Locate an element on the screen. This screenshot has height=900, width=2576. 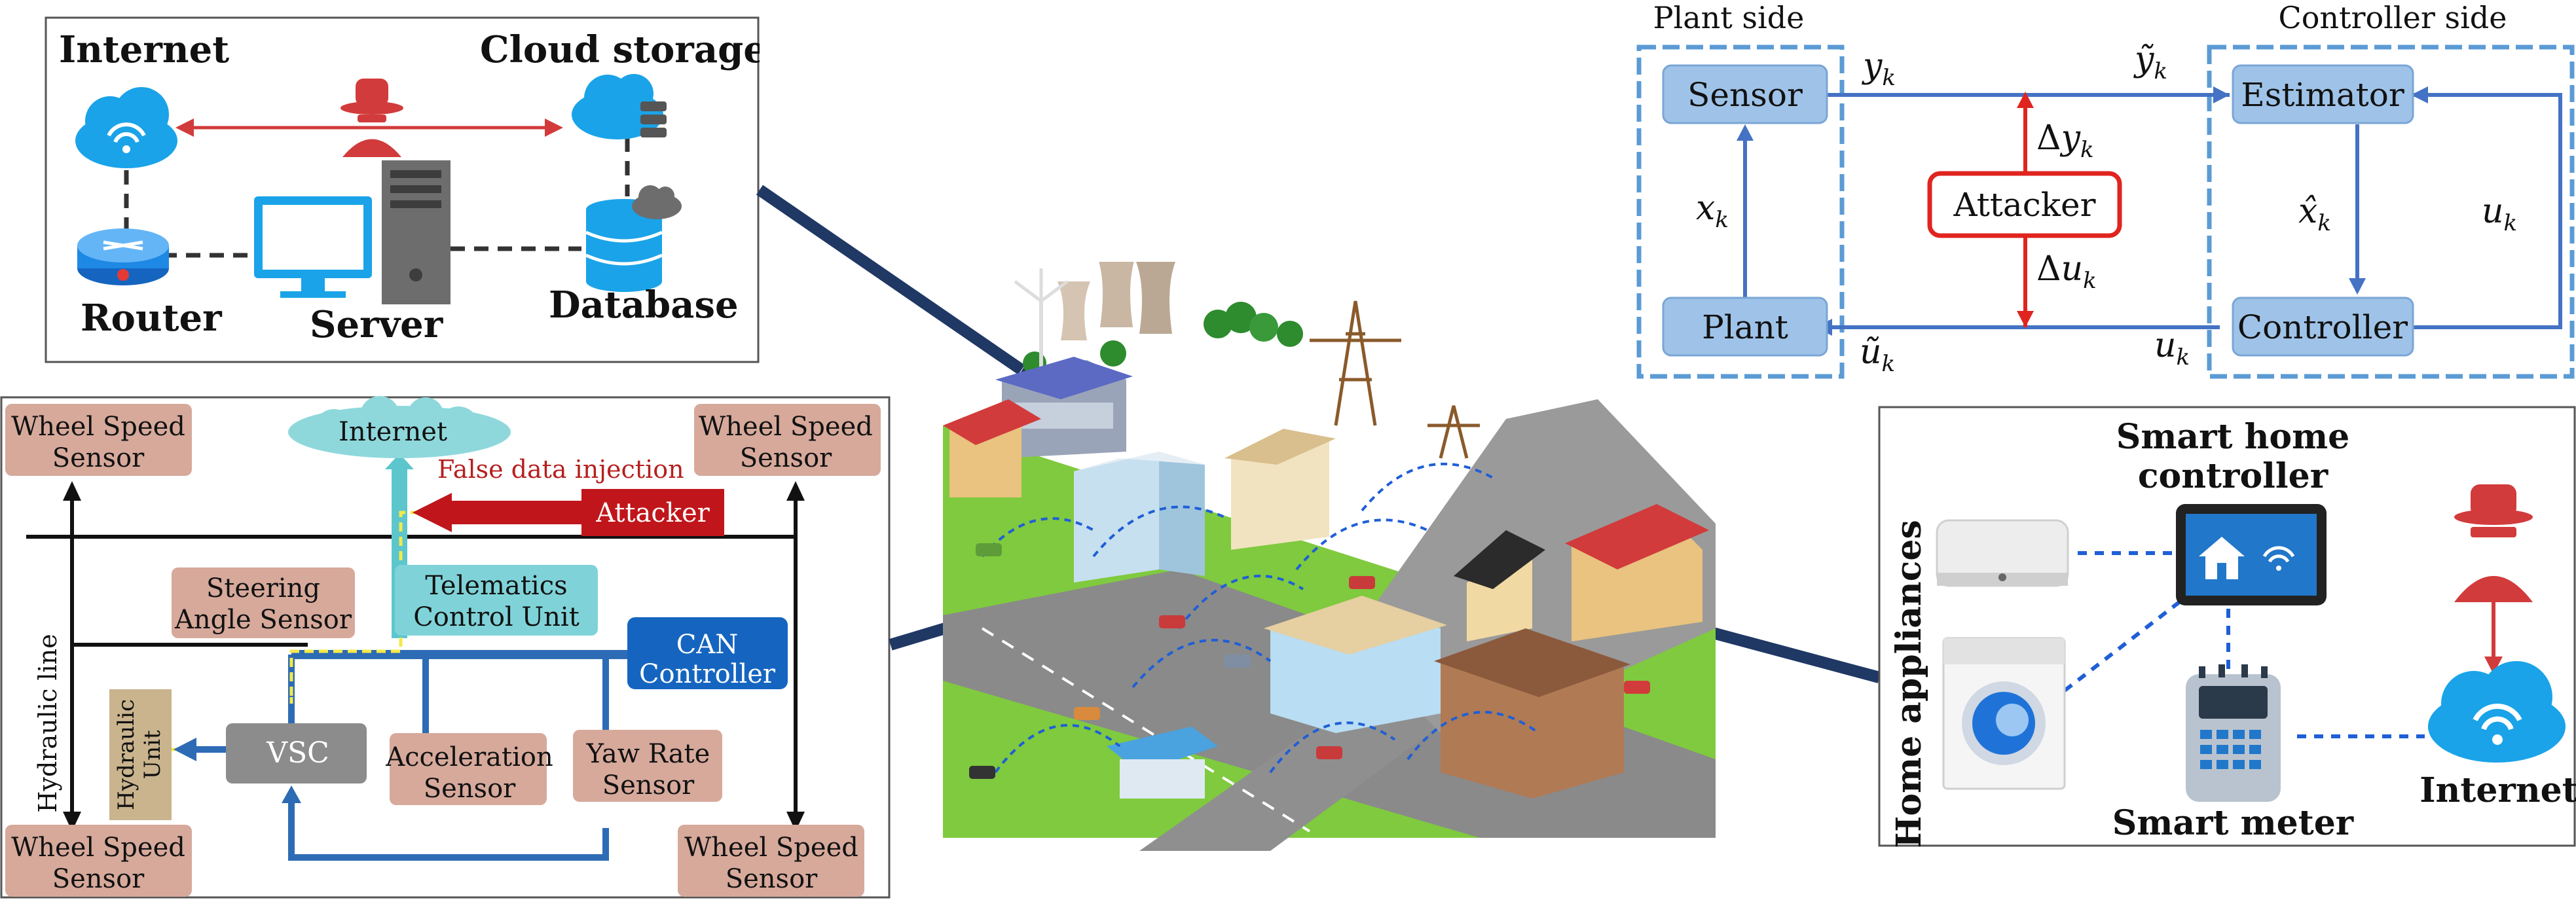
home-appliances-label: Home appliances is located at coordinates (1909, 684).